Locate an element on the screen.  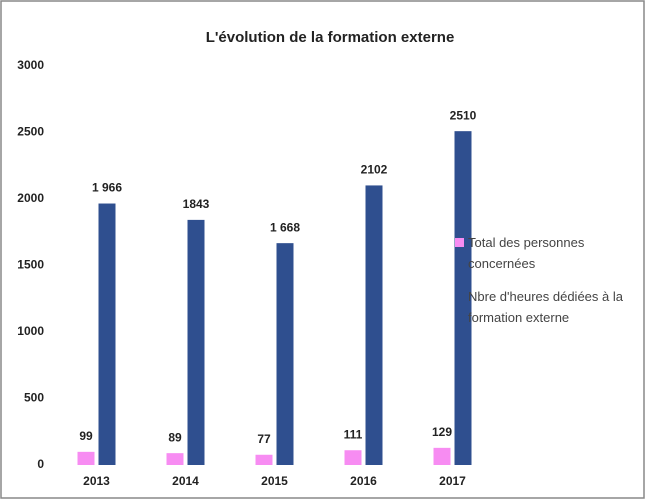
y-tick-label: 3000 is located at coordinates (30, 65).